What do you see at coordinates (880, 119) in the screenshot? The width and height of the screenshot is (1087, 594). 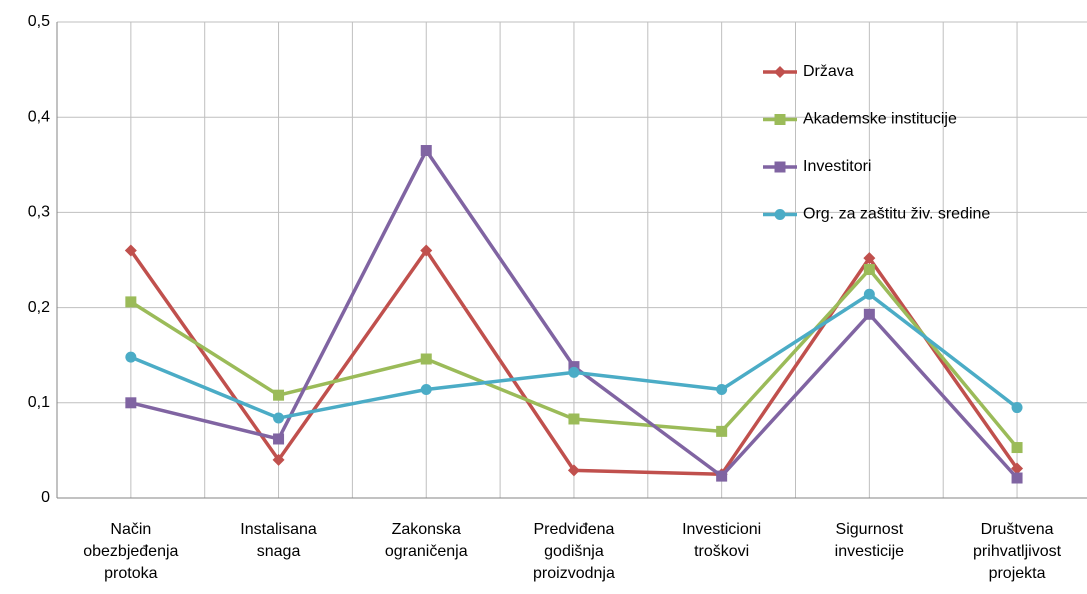 I see `legend-label: Akademske institucije` at bounding box center [880, 119].